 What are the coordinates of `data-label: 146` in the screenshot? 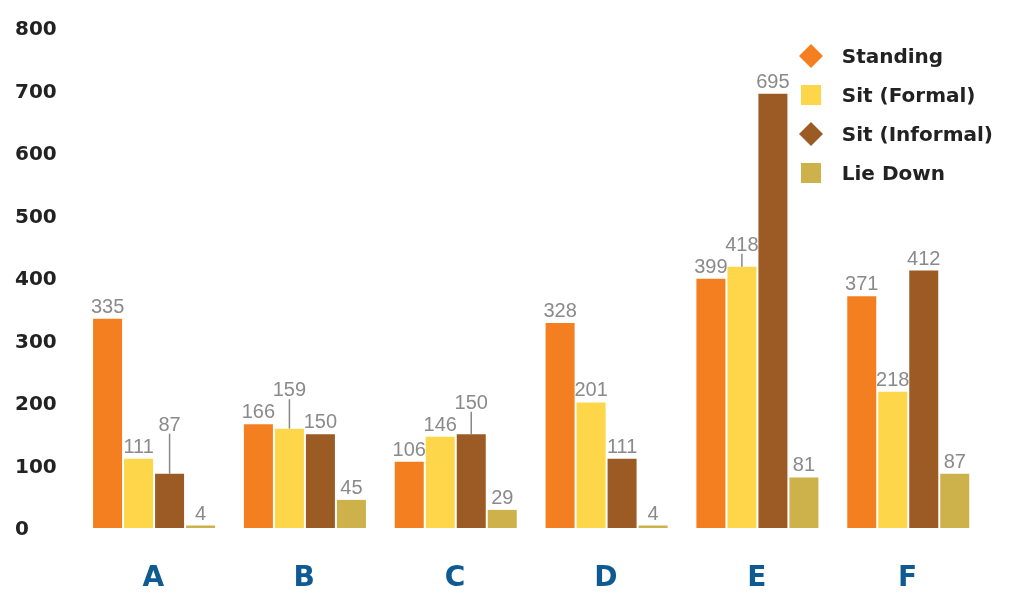 It's located at (440, 423).